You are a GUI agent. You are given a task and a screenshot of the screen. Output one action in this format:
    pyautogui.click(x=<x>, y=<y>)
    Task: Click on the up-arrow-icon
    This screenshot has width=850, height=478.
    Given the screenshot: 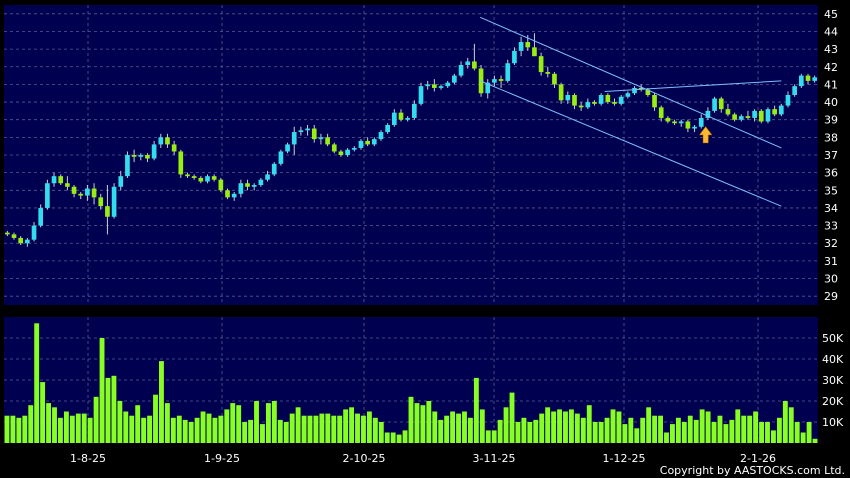 What is the action you would take?
    pyautogui.click(x=706, y=135)
    